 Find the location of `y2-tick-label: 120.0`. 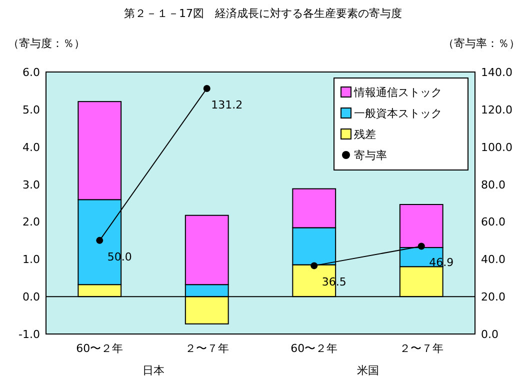

y2-tick-label: 120.0 is located at coordinates (496, 109).